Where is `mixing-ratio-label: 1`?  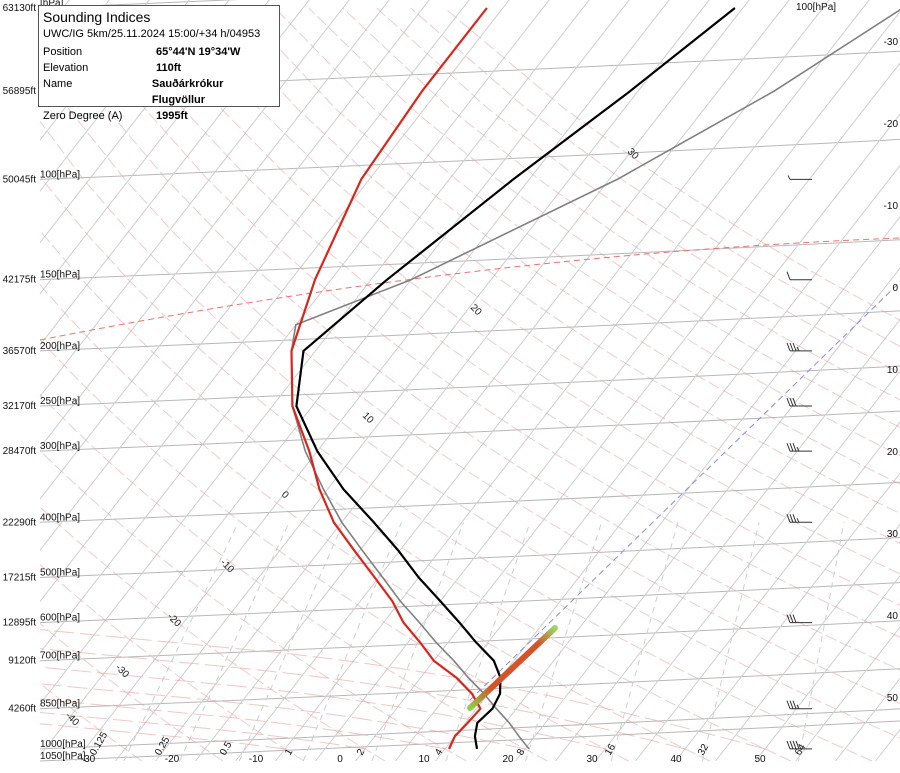
mixing-ratio-label: 1 is located at coordinates (289, 752).